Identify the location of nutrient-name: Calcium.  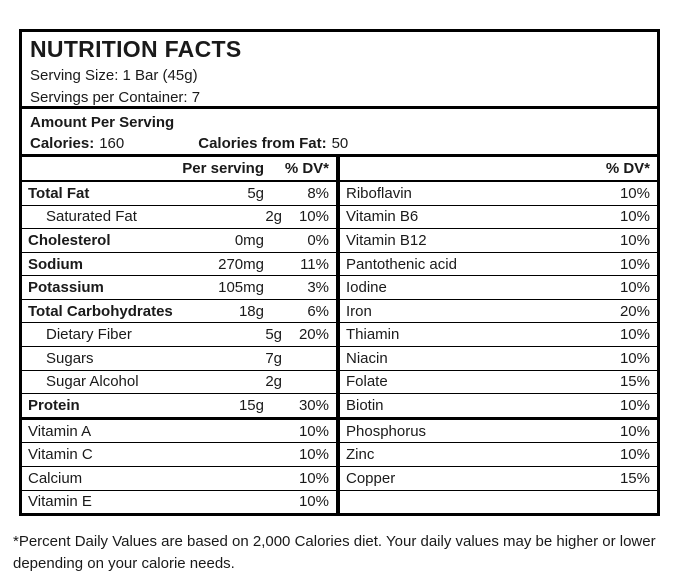
(55, 478).